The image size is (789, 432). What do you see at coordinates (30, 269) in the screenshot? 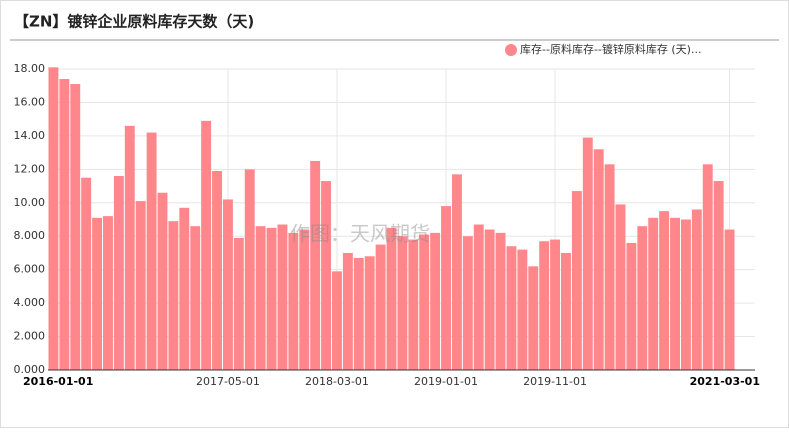
I see `y-tick-label: 6.000` at bounding box center [30, 269].